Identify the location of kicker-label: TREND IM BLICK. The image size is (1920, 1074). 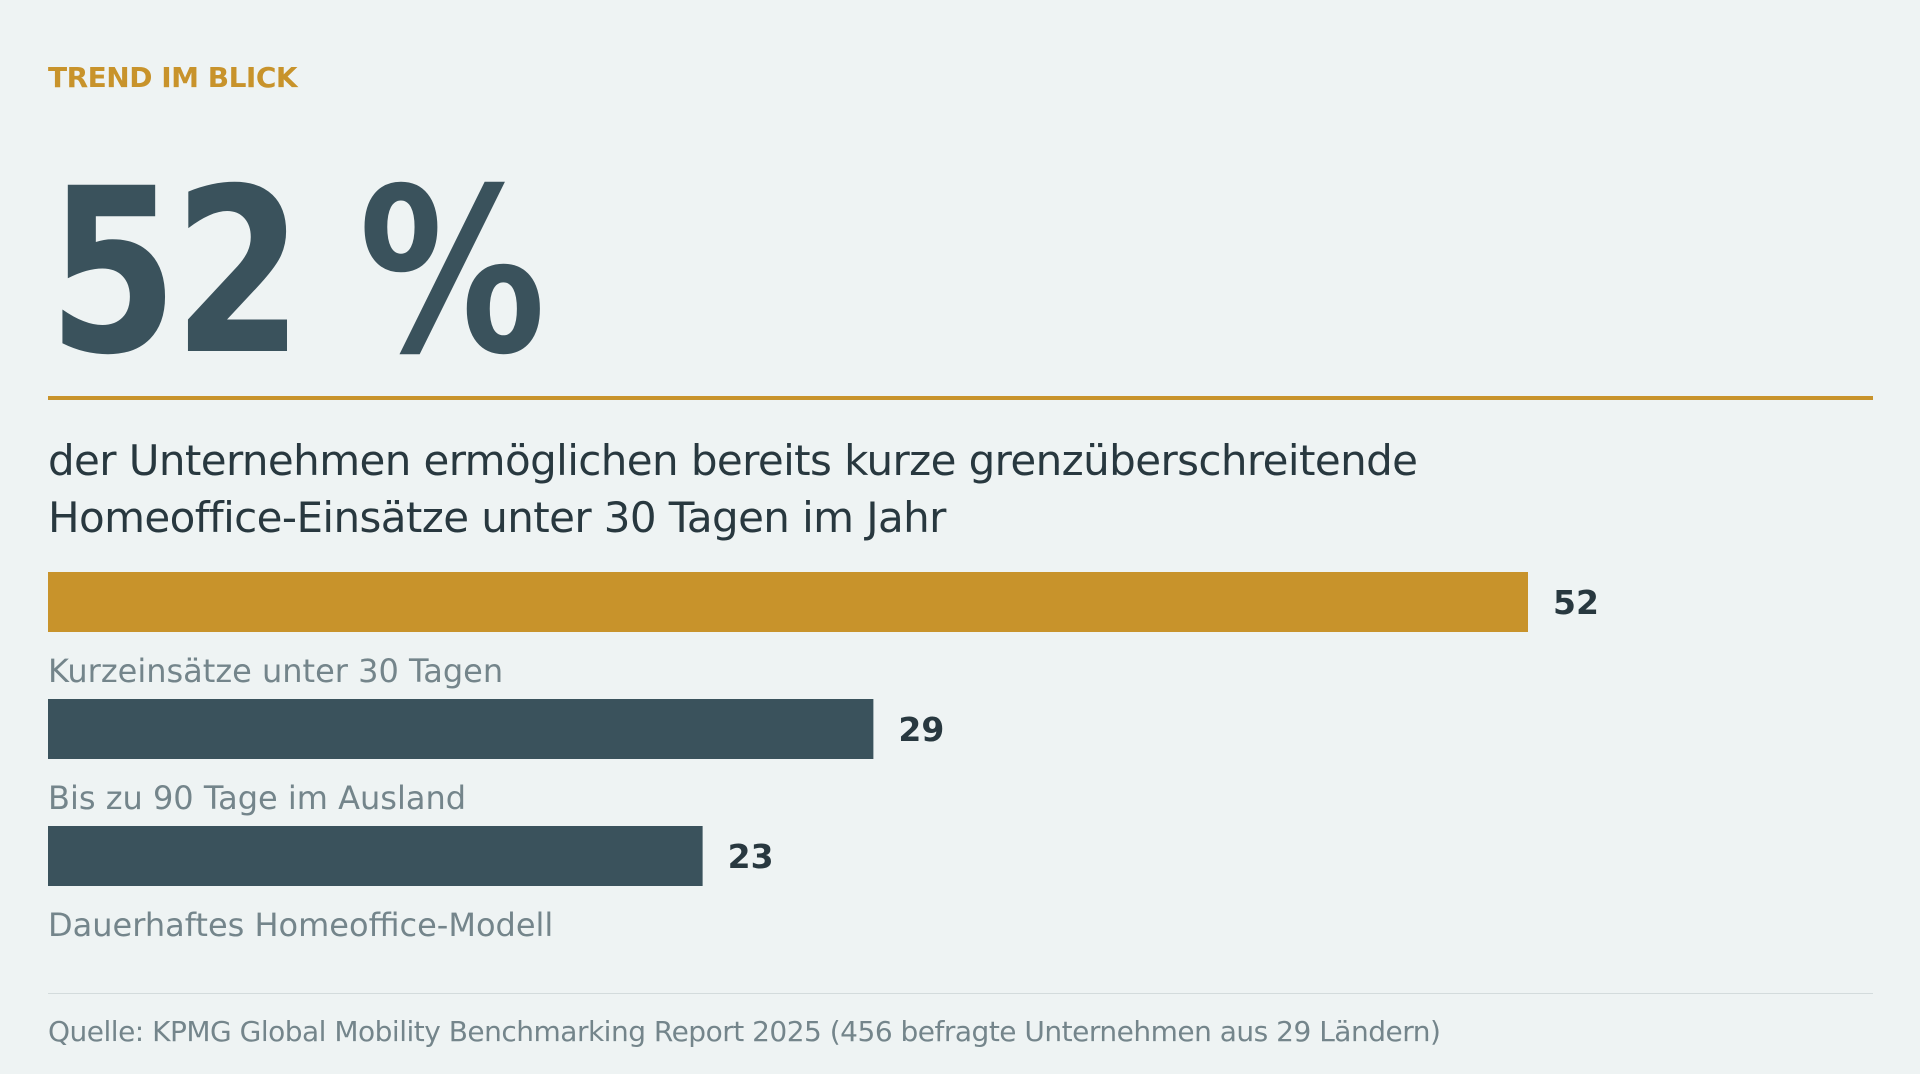
(173, 77).